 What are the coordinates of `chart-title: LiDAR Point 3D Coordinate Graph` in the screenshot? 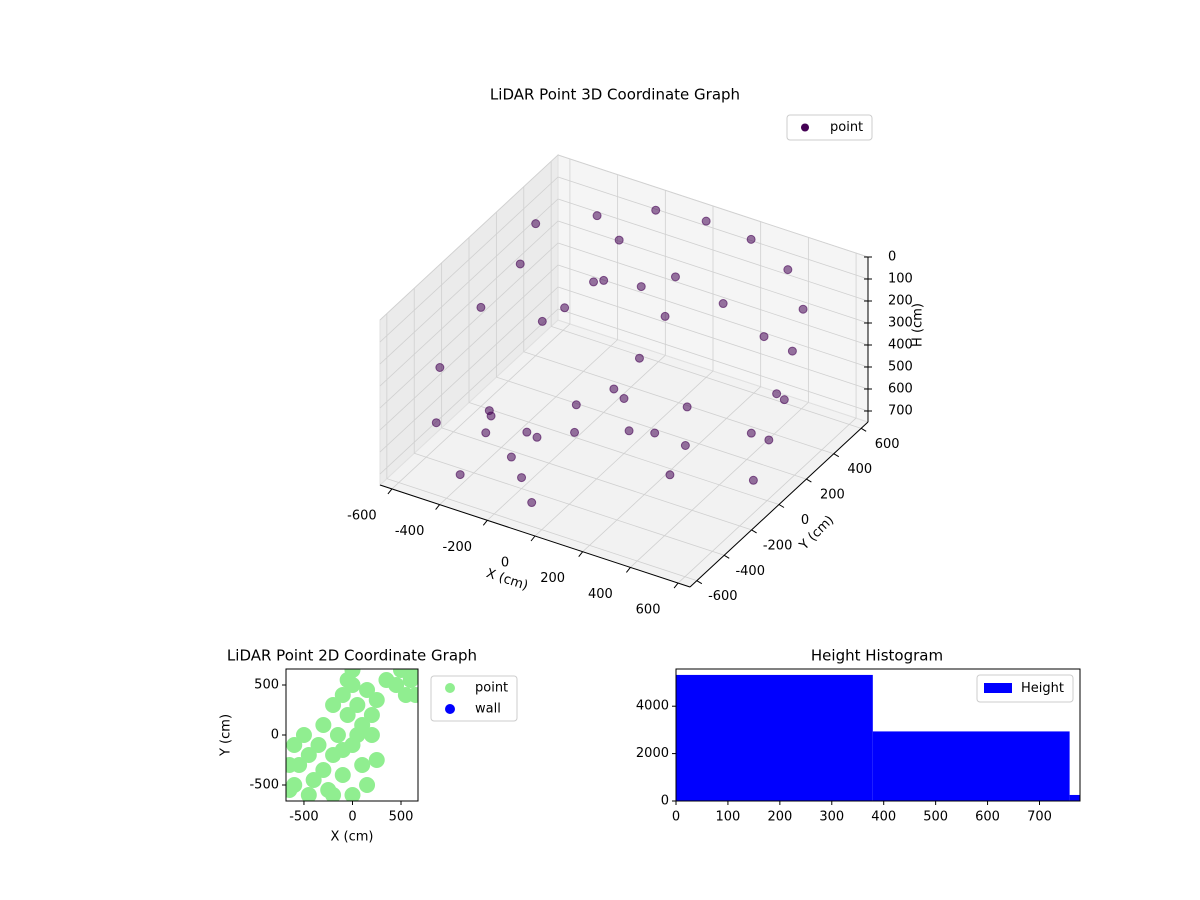 It's located at (615, 95).